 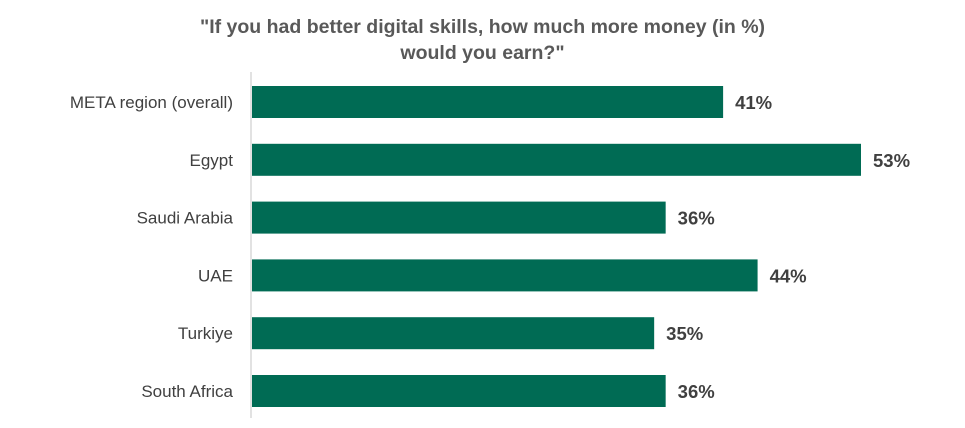 What do you see at coordinates (215, 275) in the screenshot?
I see `category-label: UAE` at bounding box center [215, 275].